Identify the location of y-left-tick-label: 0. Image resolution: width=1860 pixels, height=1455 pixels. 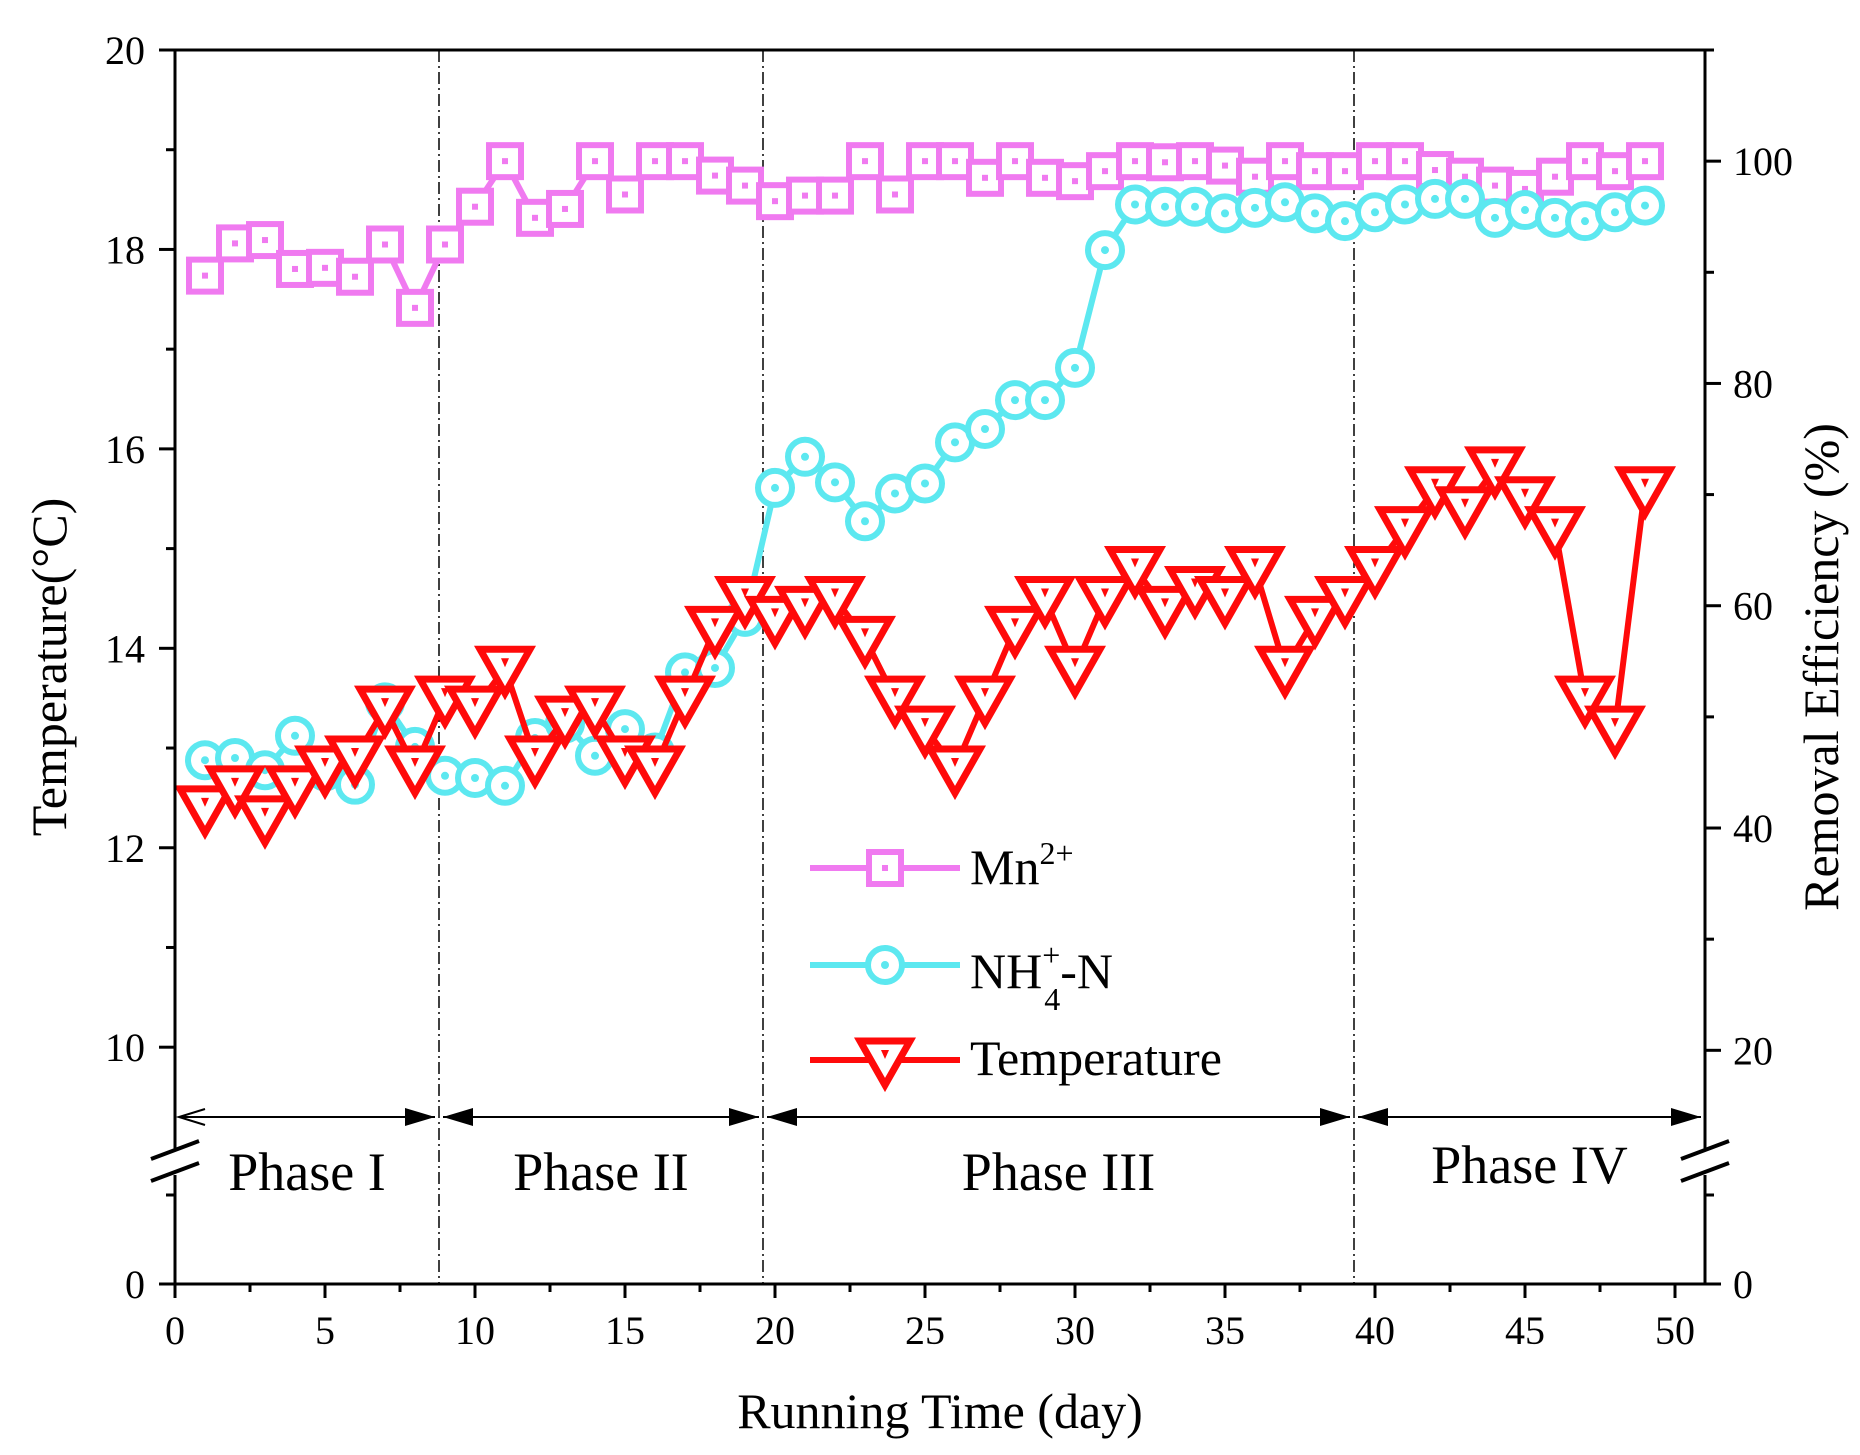
(135, 1284).